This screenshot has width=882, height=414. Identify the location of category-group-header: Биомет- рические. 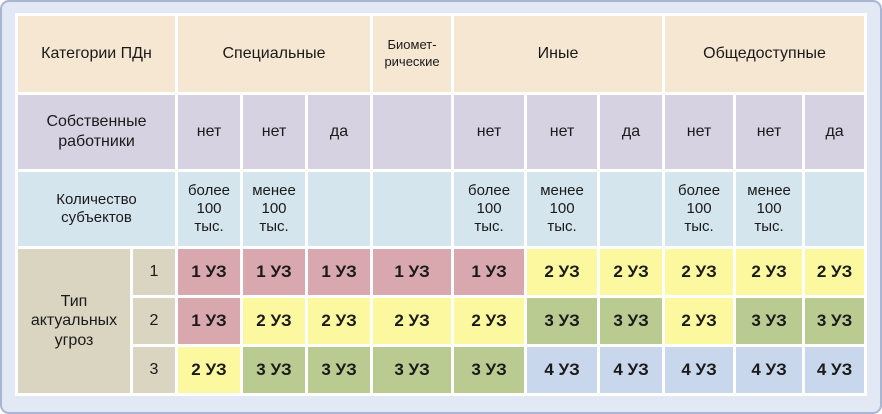
(412, 54).